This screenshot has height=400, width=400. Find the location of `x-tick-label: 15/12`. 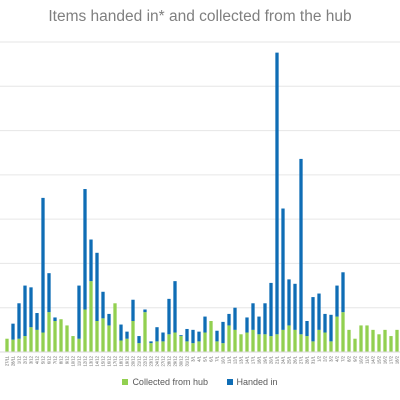

x-tick-label: 15/12 is located at coordinates (103, 360).